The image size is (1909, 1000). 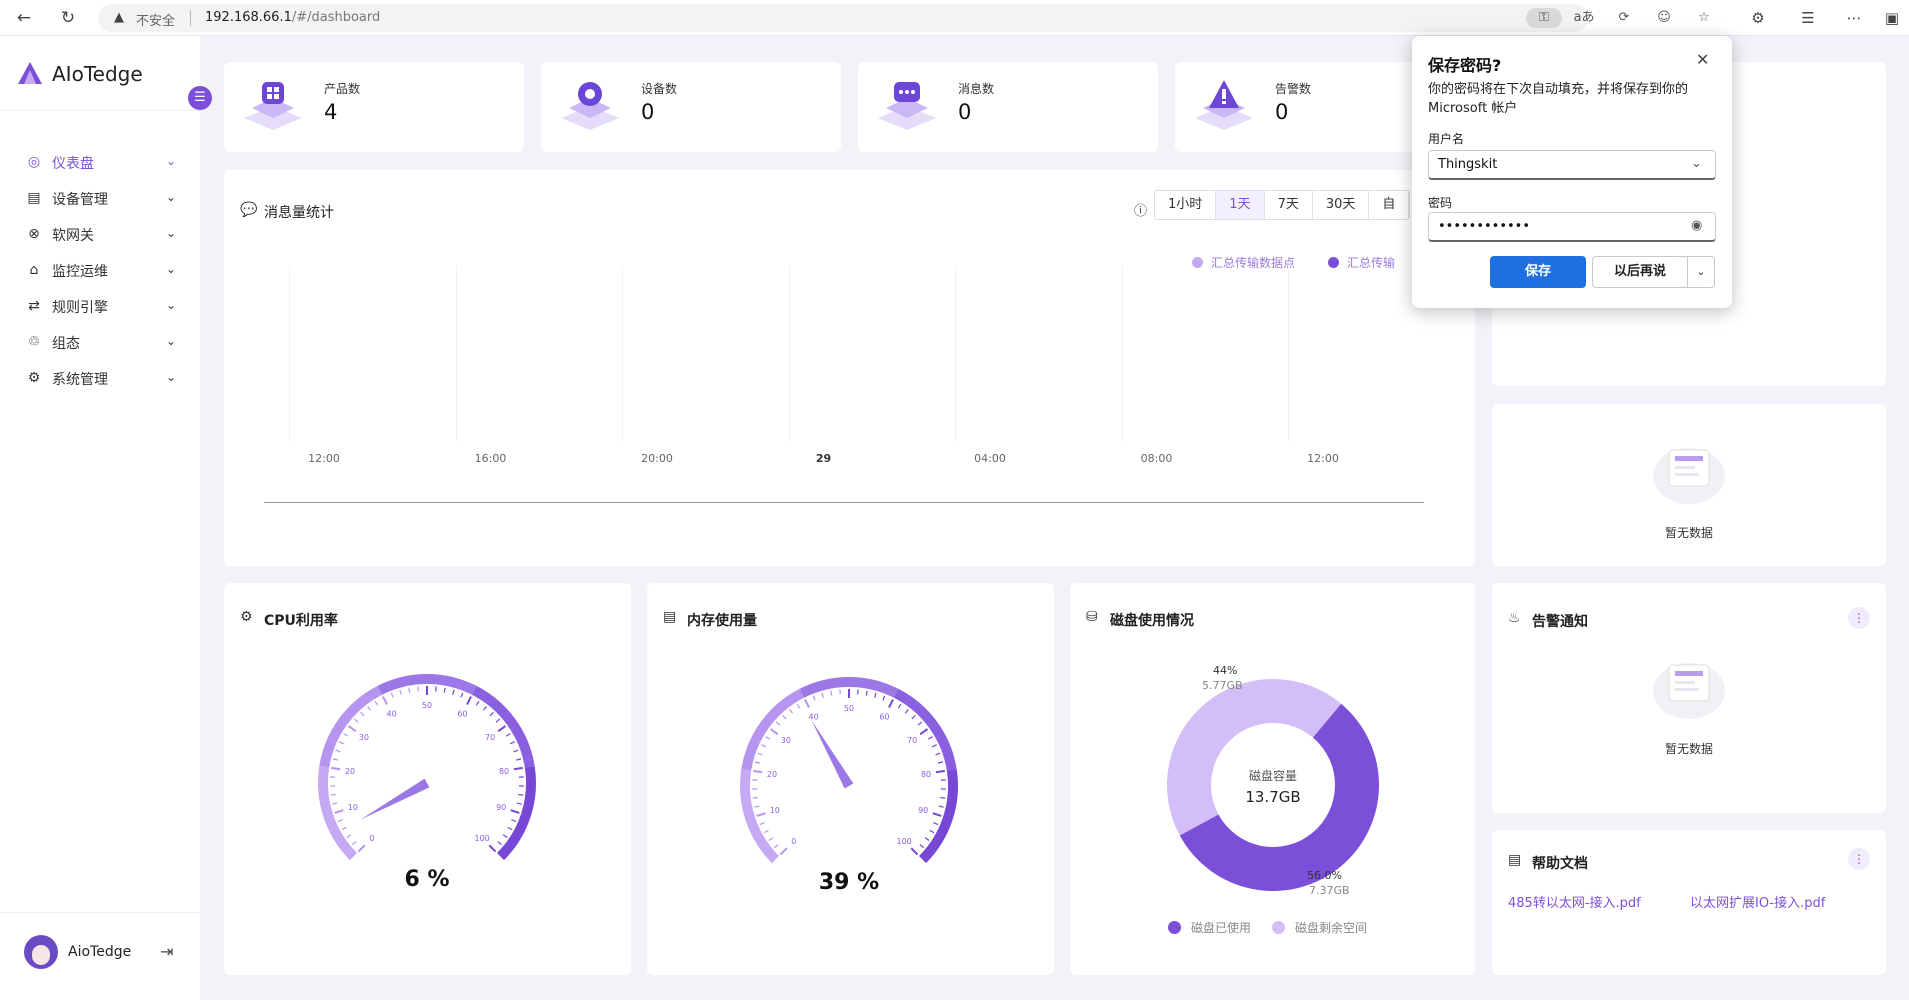 What do you see at coordinates (1361, 262) in the screenshot?
I see `legend-series-2: 汇总传输` at bounding box center [1361, 262].